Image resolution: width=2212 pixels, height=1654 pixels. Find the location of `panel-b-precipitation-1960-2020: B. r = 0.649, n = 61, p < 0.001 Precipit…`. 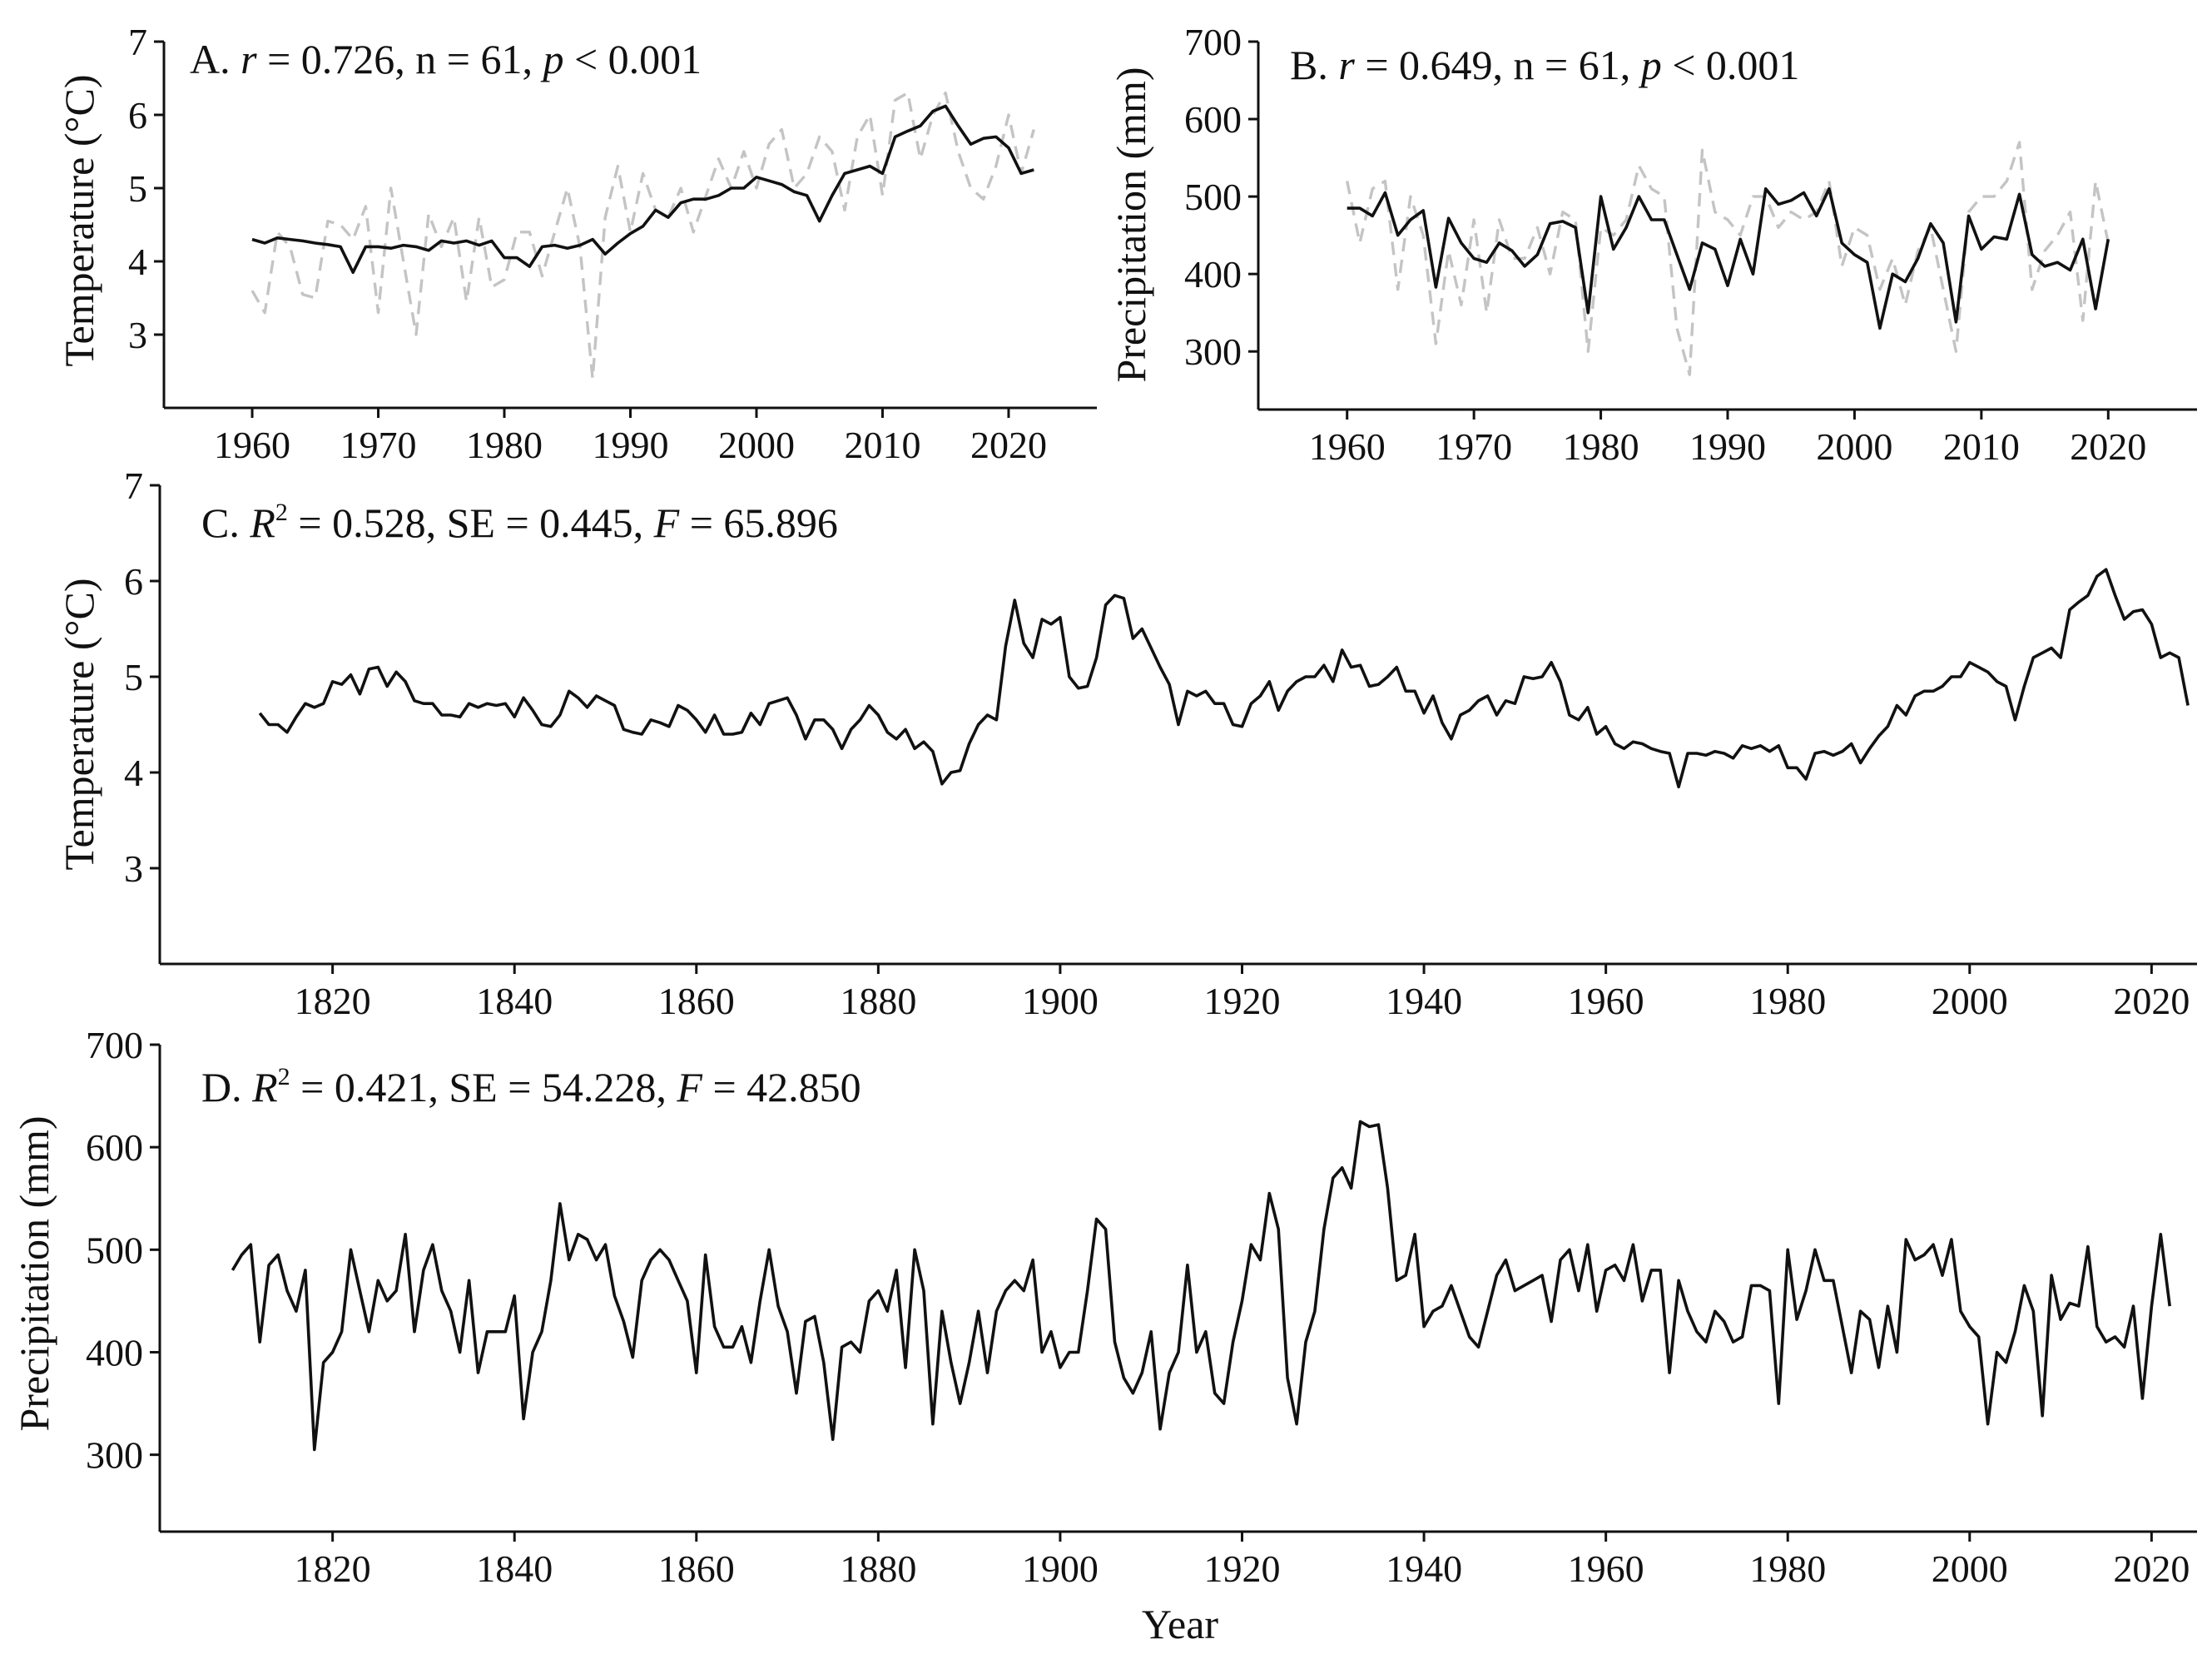

panel-b-precipitation-1960-2020: B. r = 0.649, n = 61, p < 0.001 Precipit… is located at coordinates (1653, 244).